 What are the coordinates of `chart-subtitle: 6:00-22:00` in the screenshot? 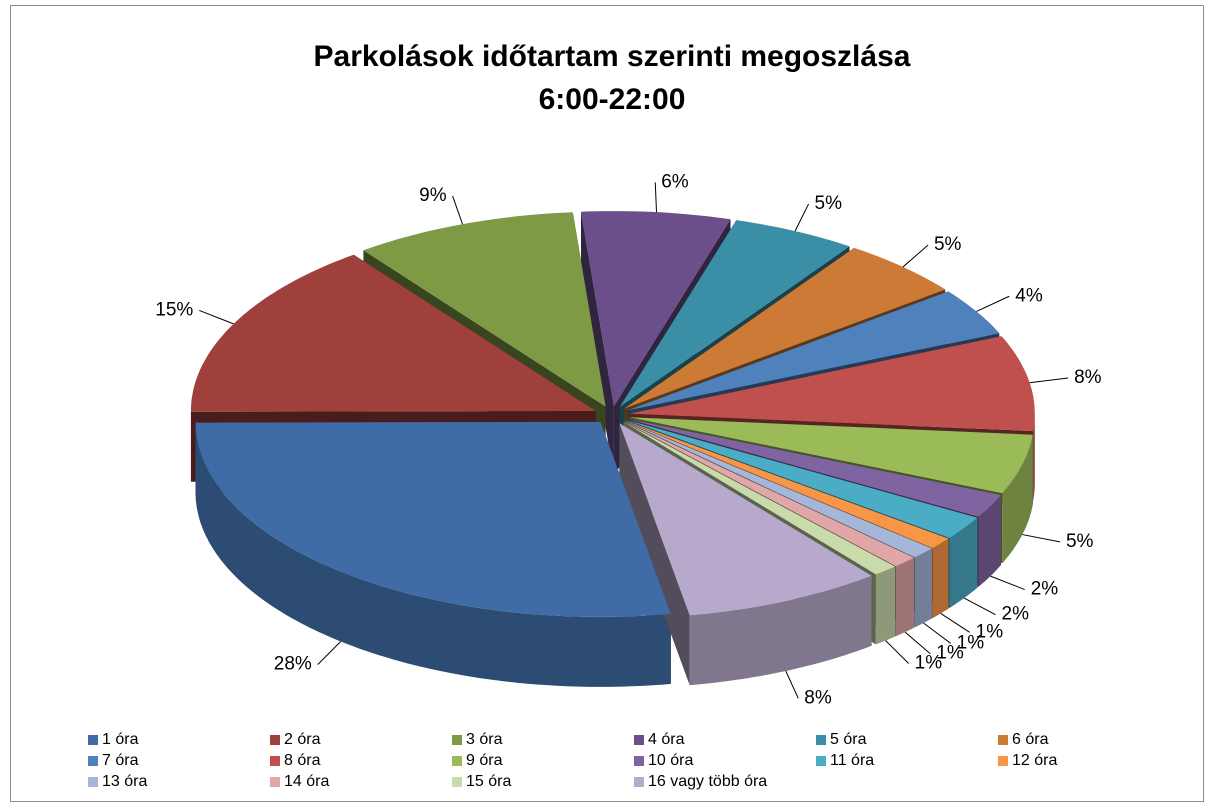 It's located at (612, 99).